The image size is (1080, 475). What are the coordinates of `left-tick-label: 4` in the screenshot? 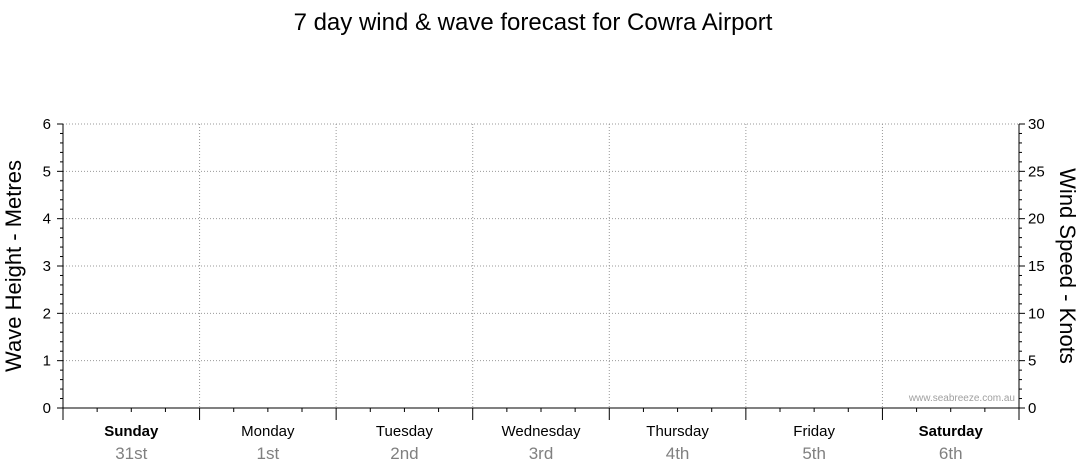 It's located at (47, 219).